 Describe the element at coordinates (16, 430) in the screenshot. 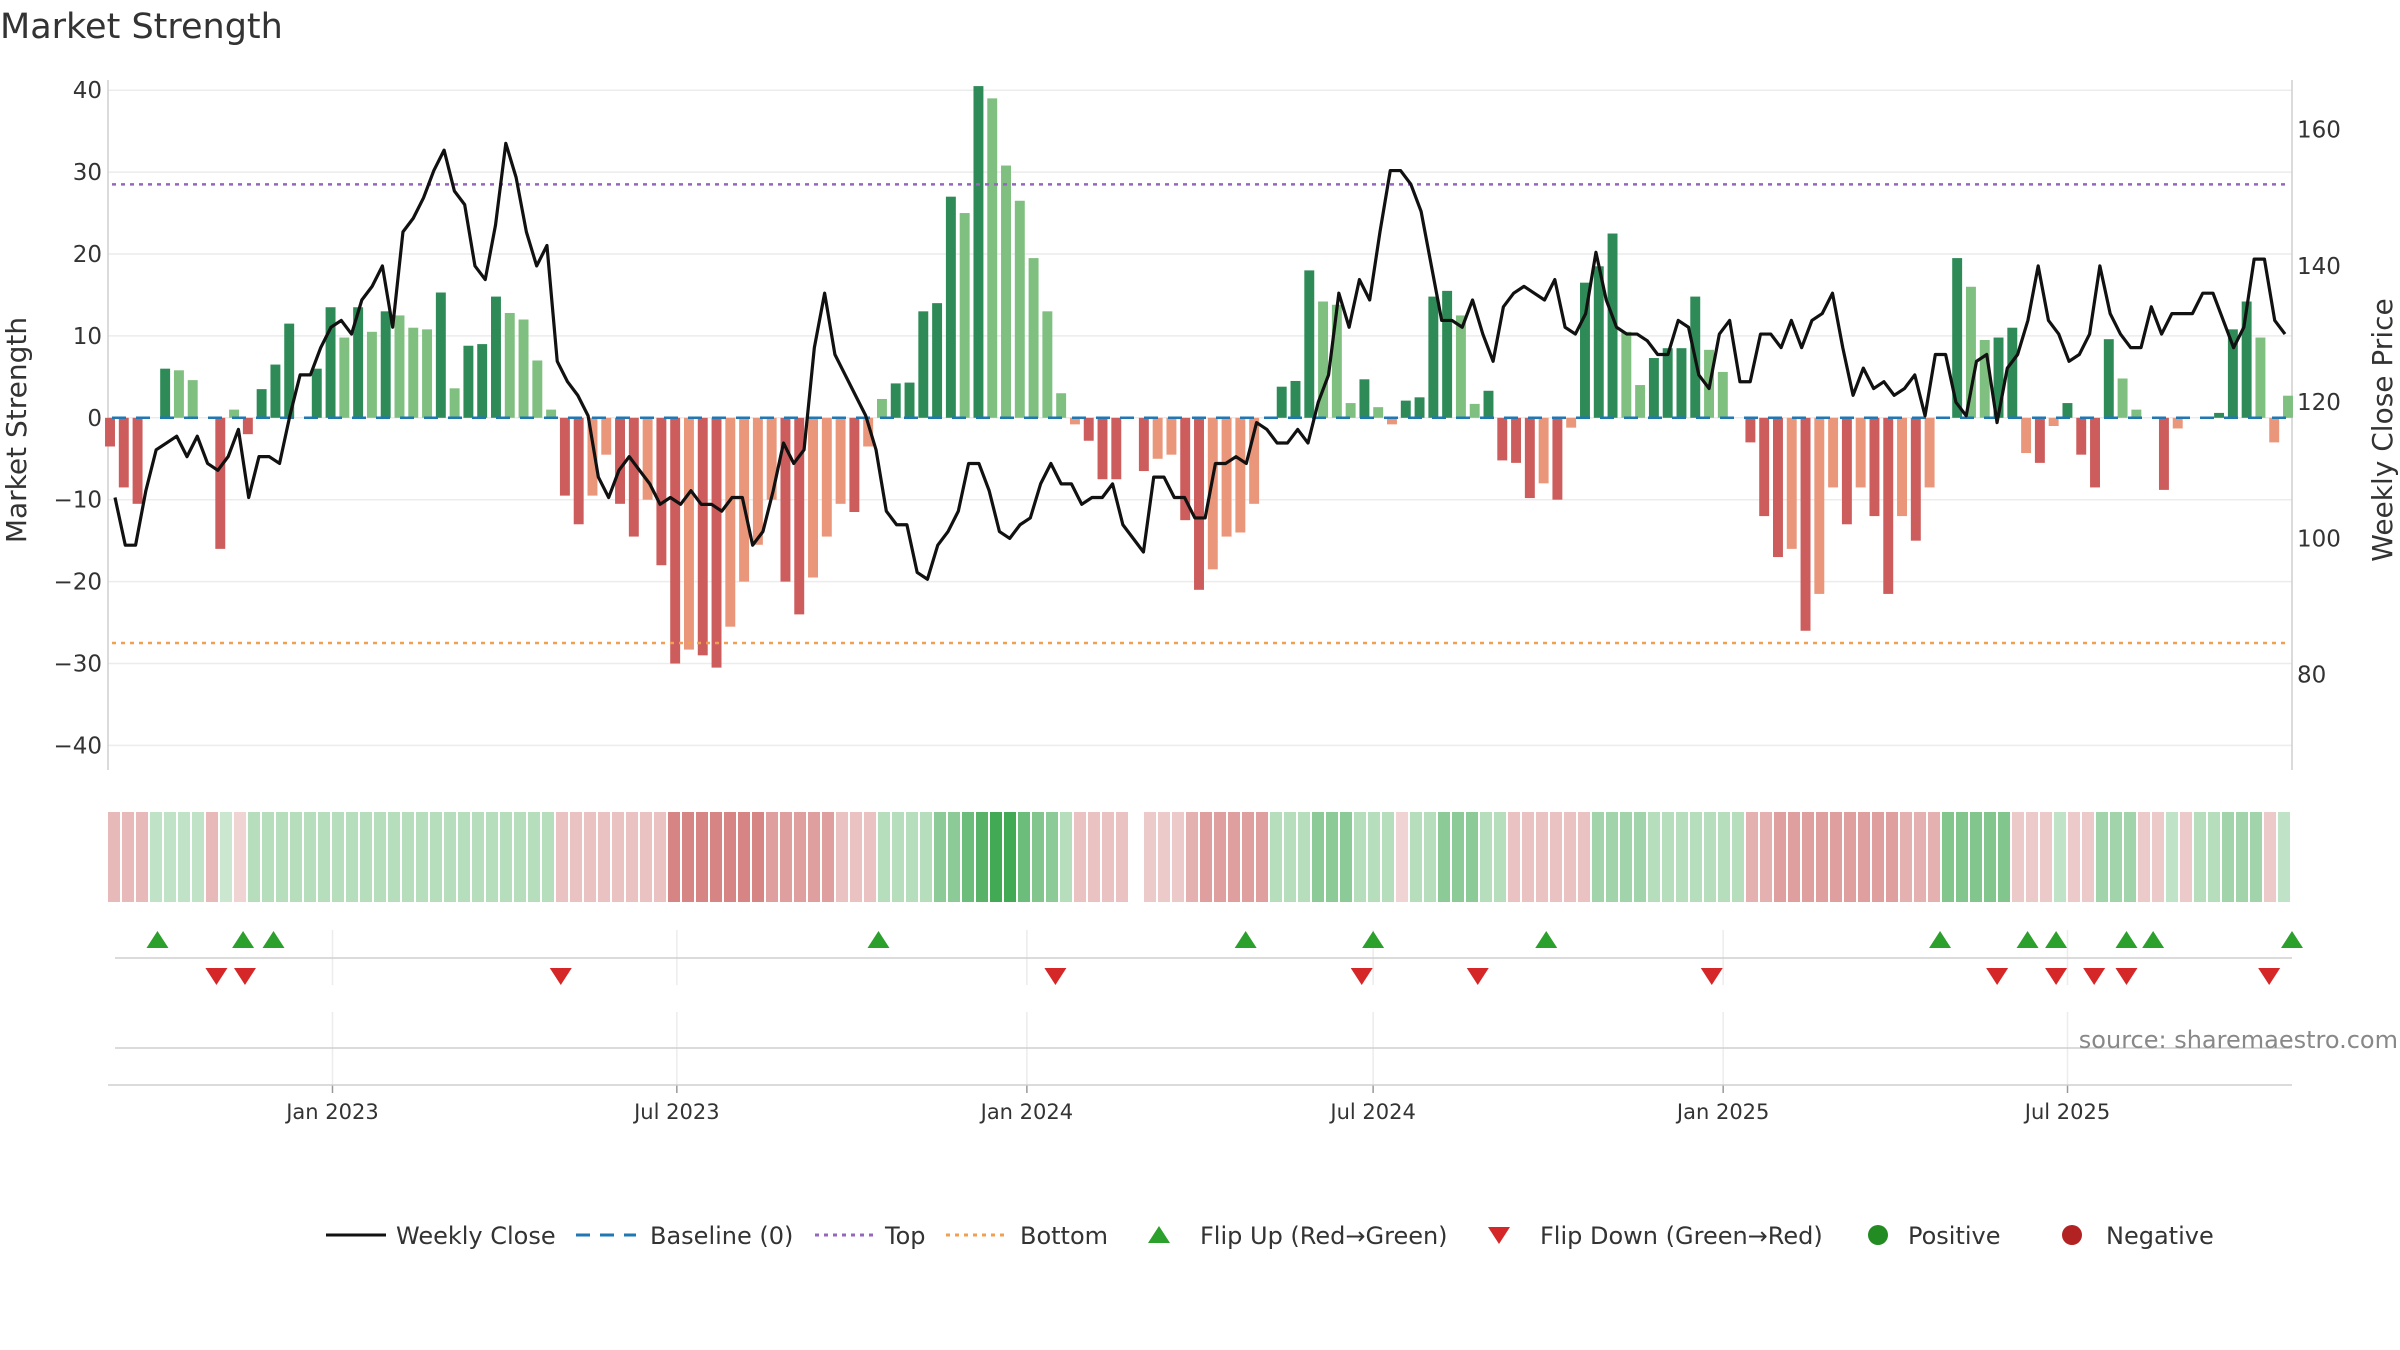

I see `y-axis-label: Market Strength` at that location.